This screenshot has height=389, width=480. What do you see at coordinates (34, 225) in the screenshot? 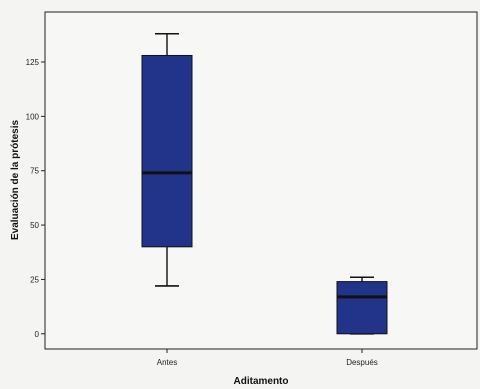
I see `y-tick-label: 50` at bounding box center [34, 225].